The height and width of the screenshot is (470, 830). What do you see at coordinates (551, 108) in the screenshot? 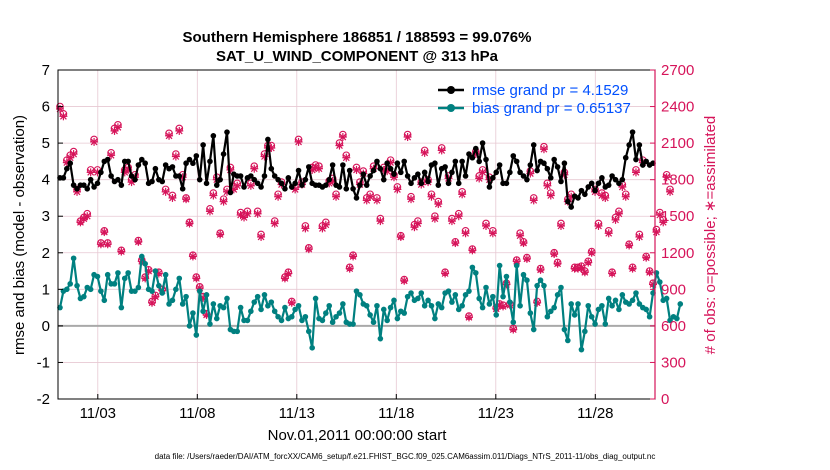
I see `legend-bias-label: bias grand pr = 0.65137` at bounding box center [551, 108].